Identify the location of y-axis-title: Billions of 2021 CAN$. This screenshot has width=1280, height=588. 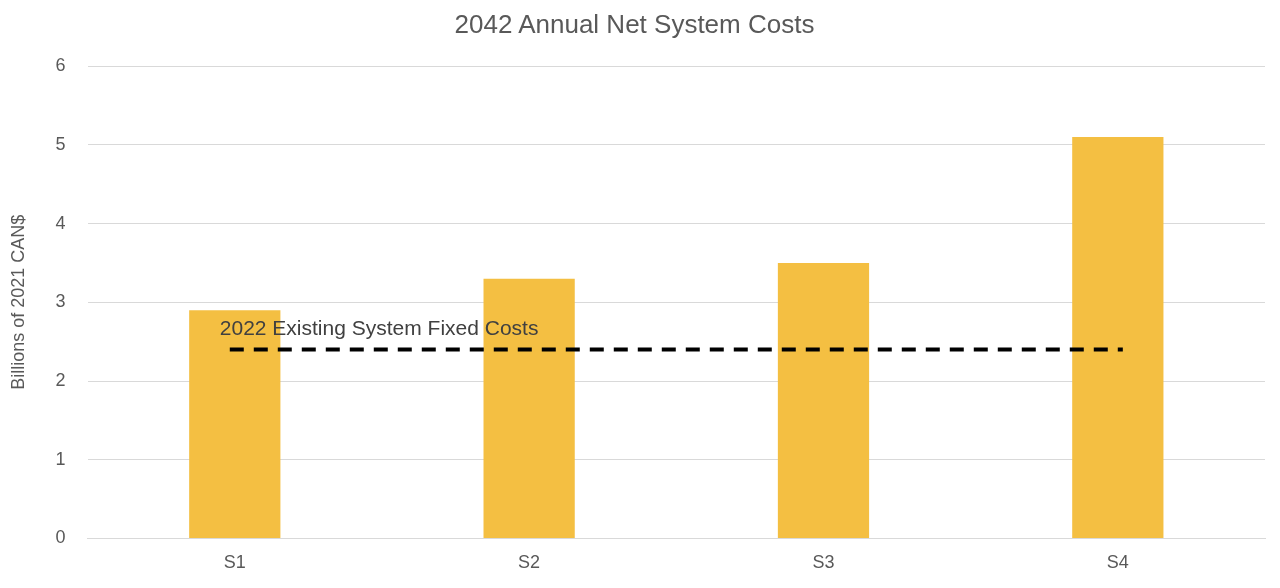
(17, 302).